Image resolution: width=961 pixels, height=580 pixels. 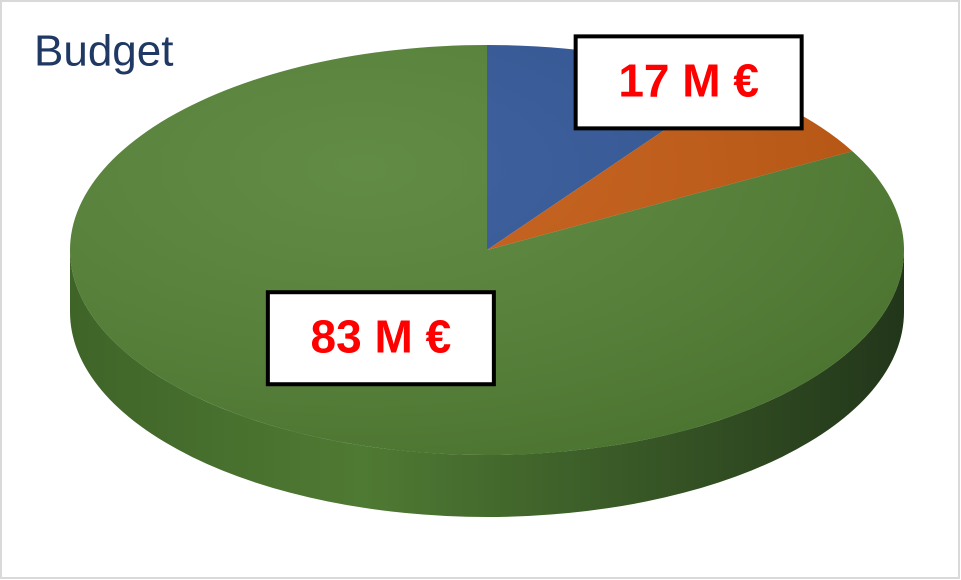 I want to click on data-label: 17 M €, so click(x=688, y=82).